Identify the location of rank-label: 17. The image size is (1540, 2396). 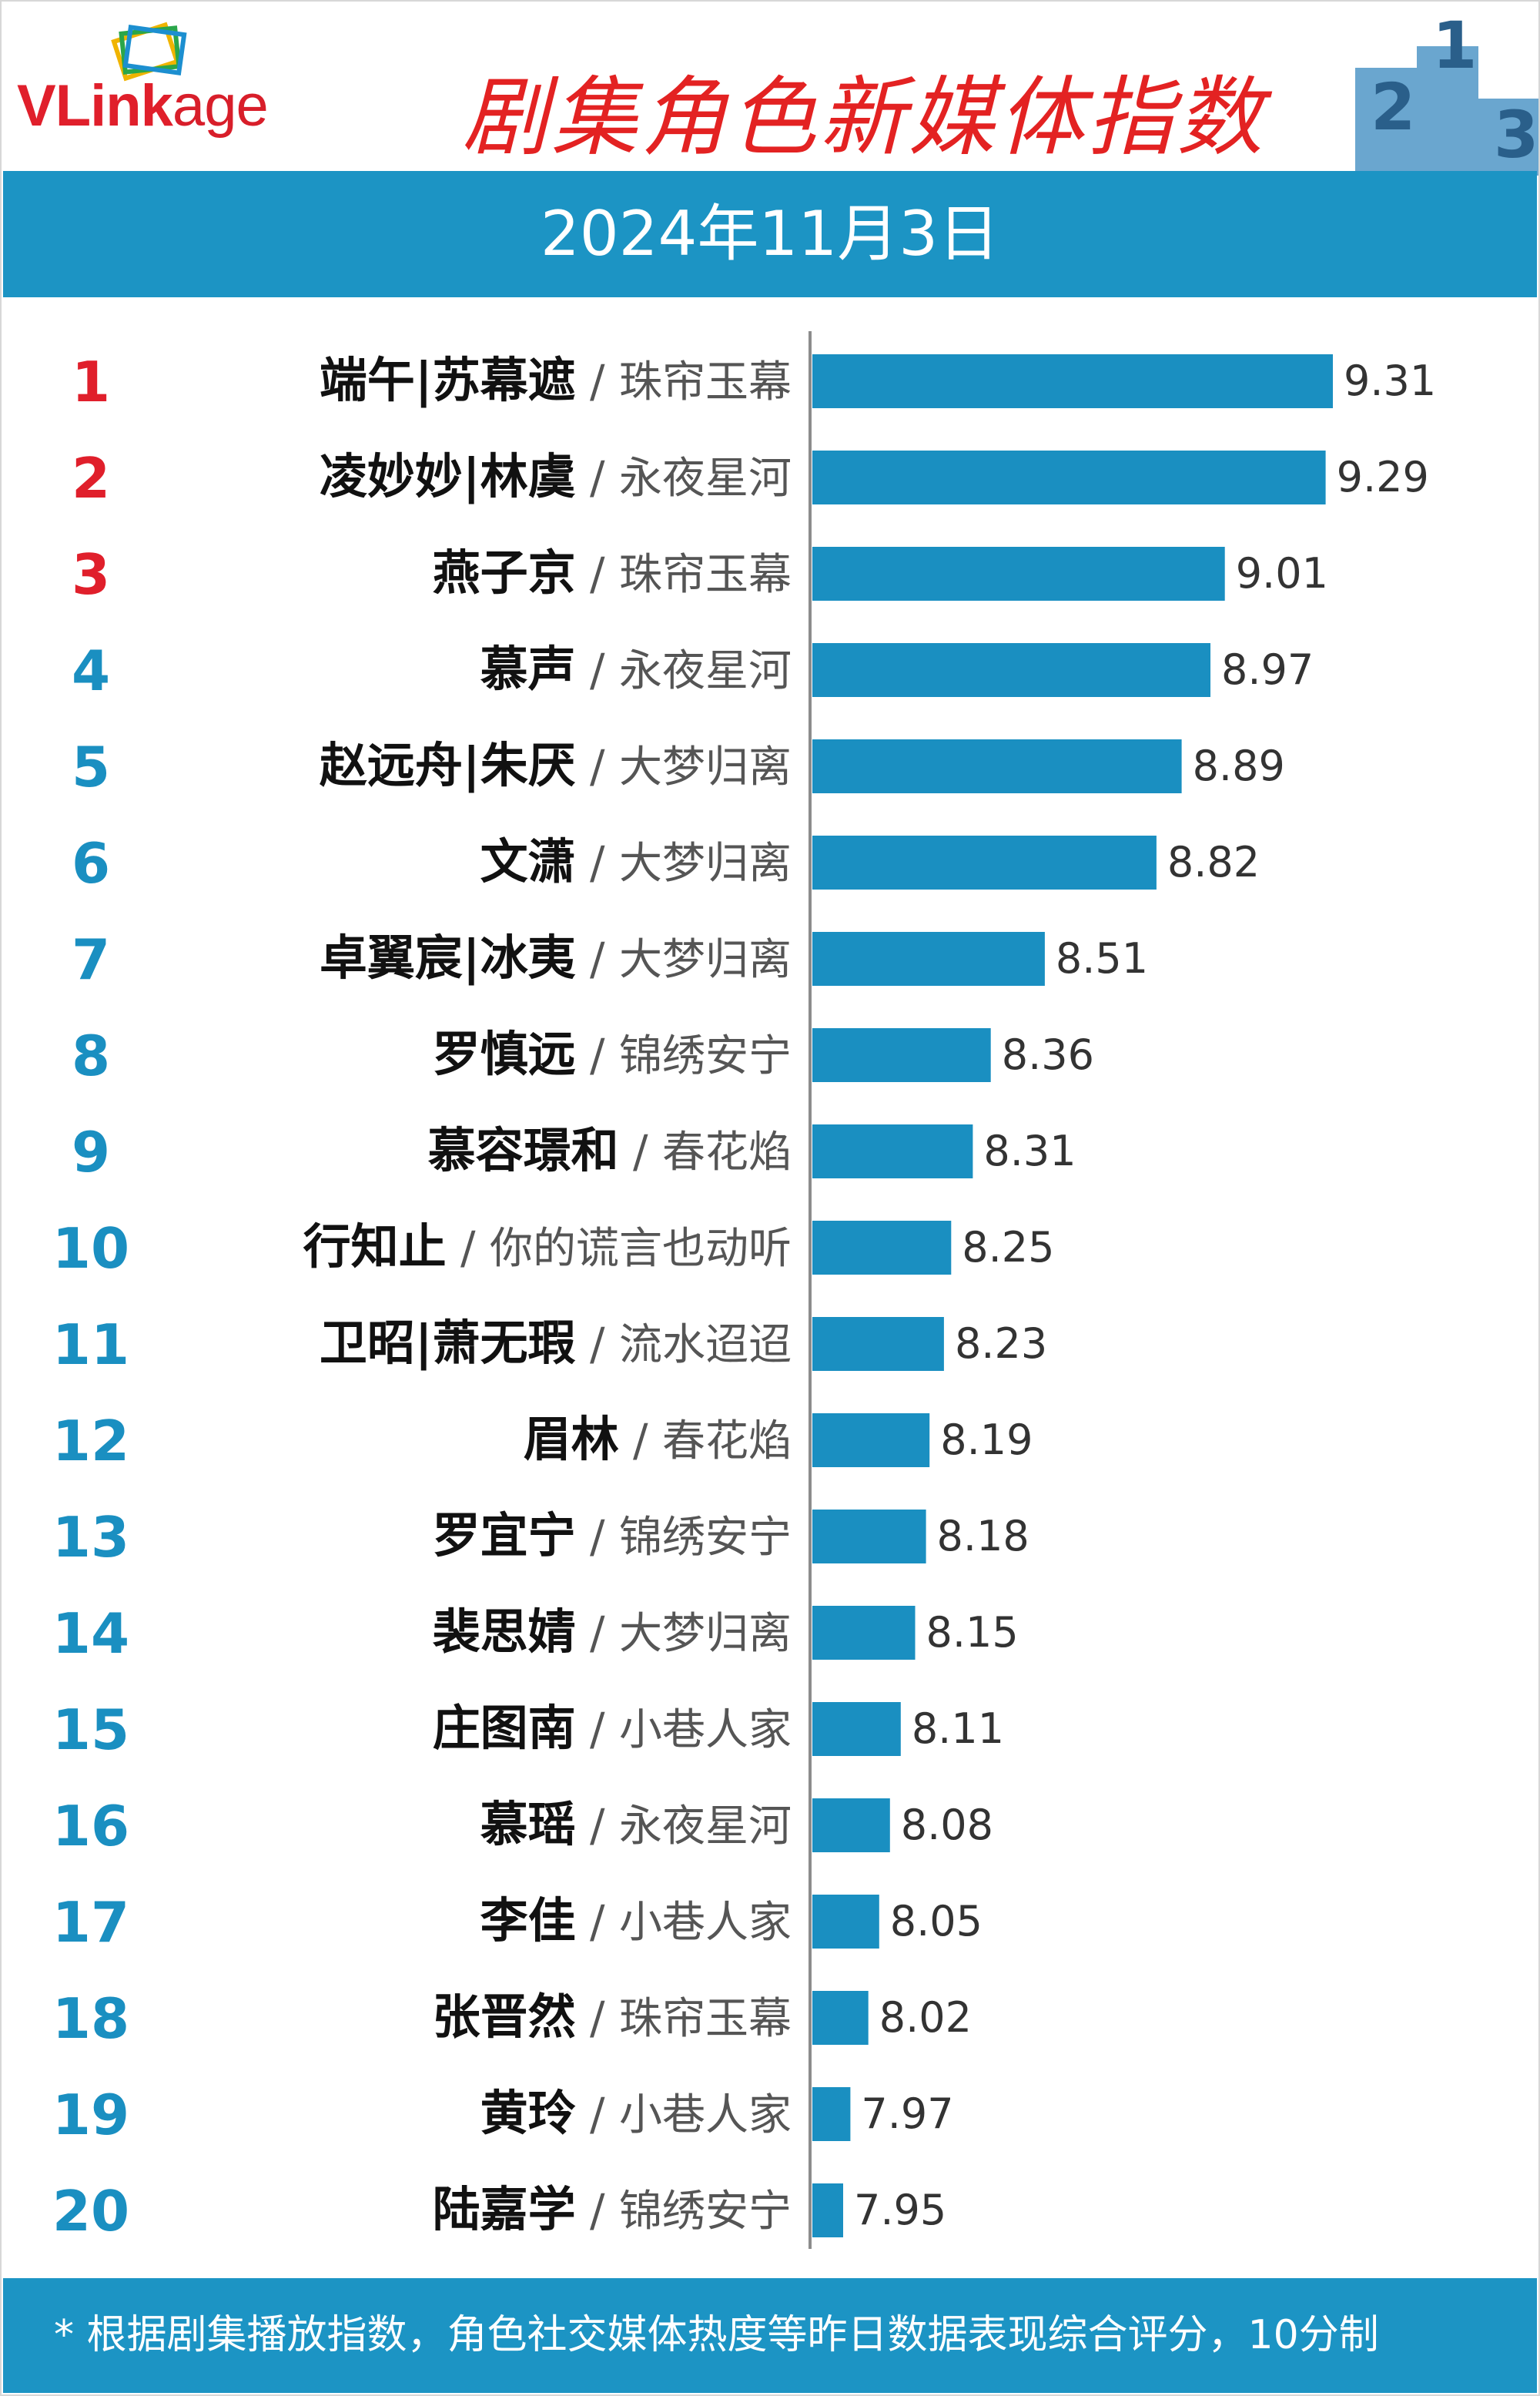
(90, 1922).